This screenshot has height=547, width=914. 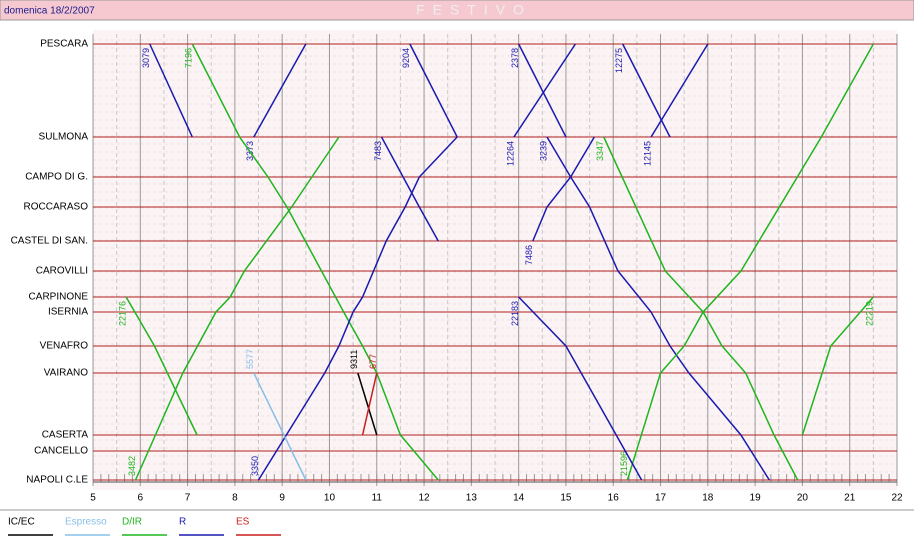 What do you see at coordinates (49, 241) in the screenshot?
I see `station-label: CASTEL DI SAN.` at bounding box center [49, 241].